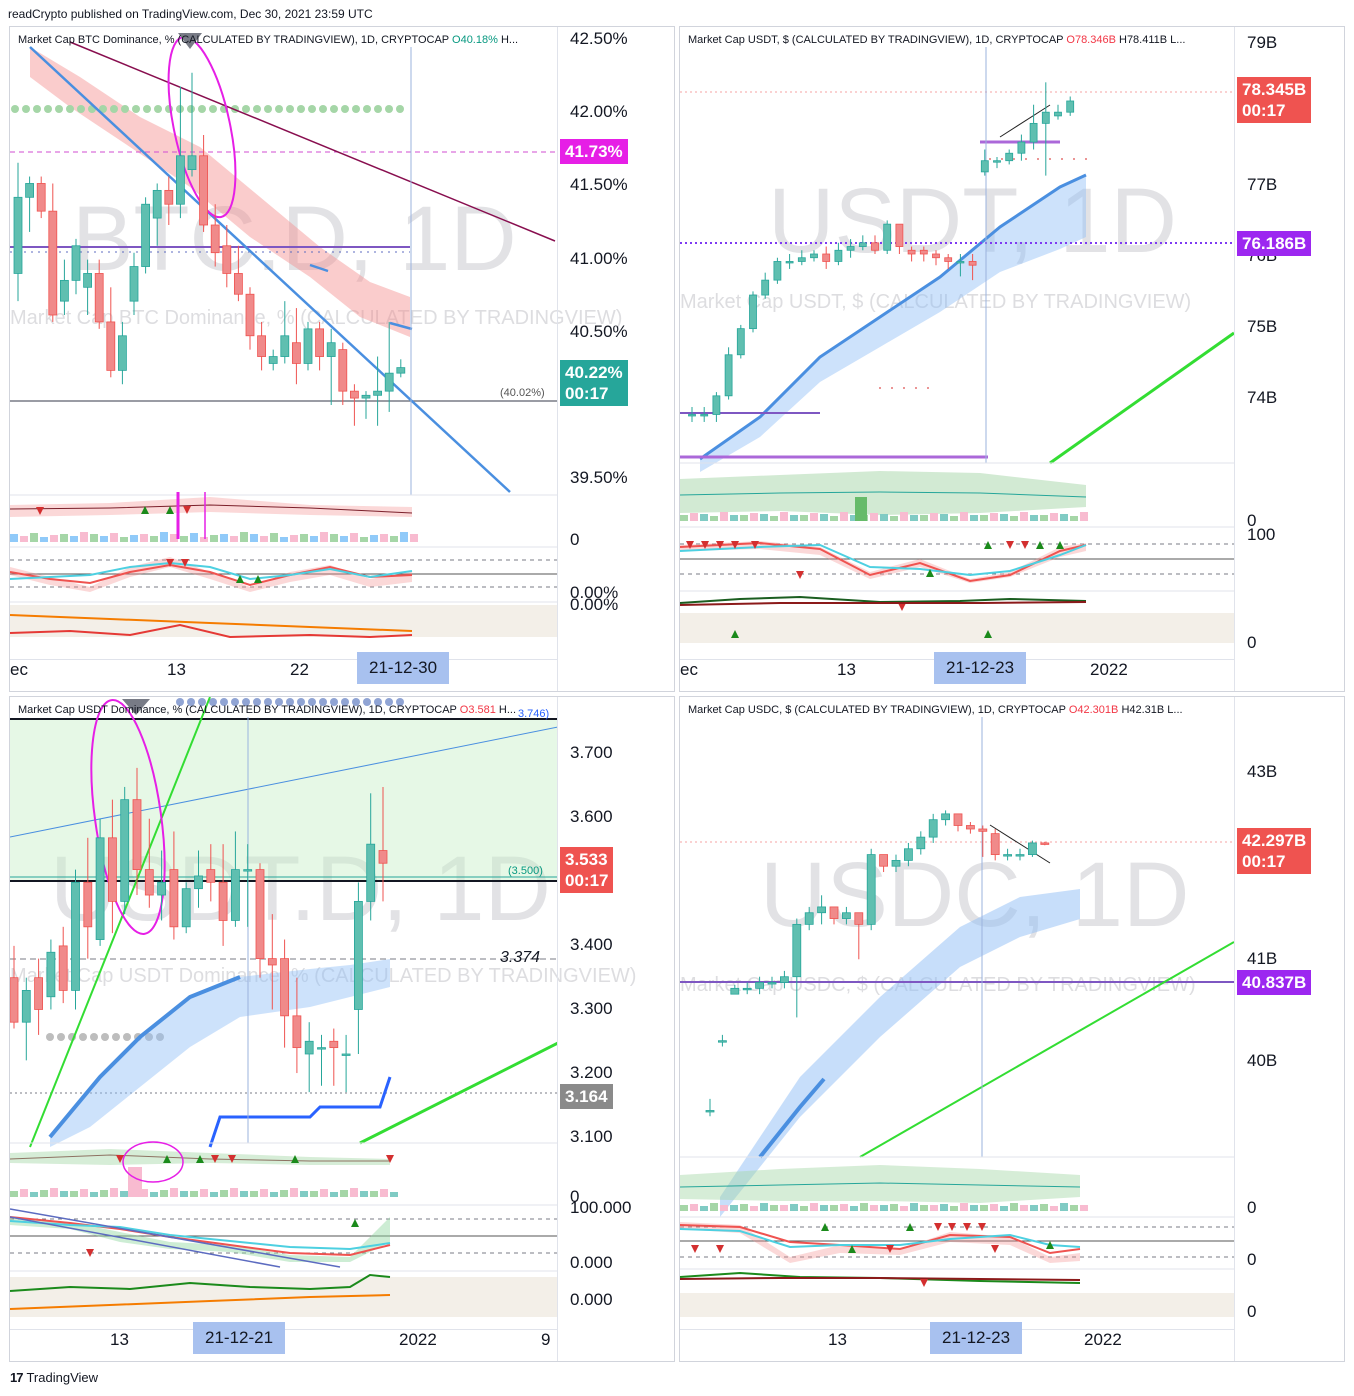 The image size is (1354, 1396). I want to click on trend-line, so click(175, 1238).